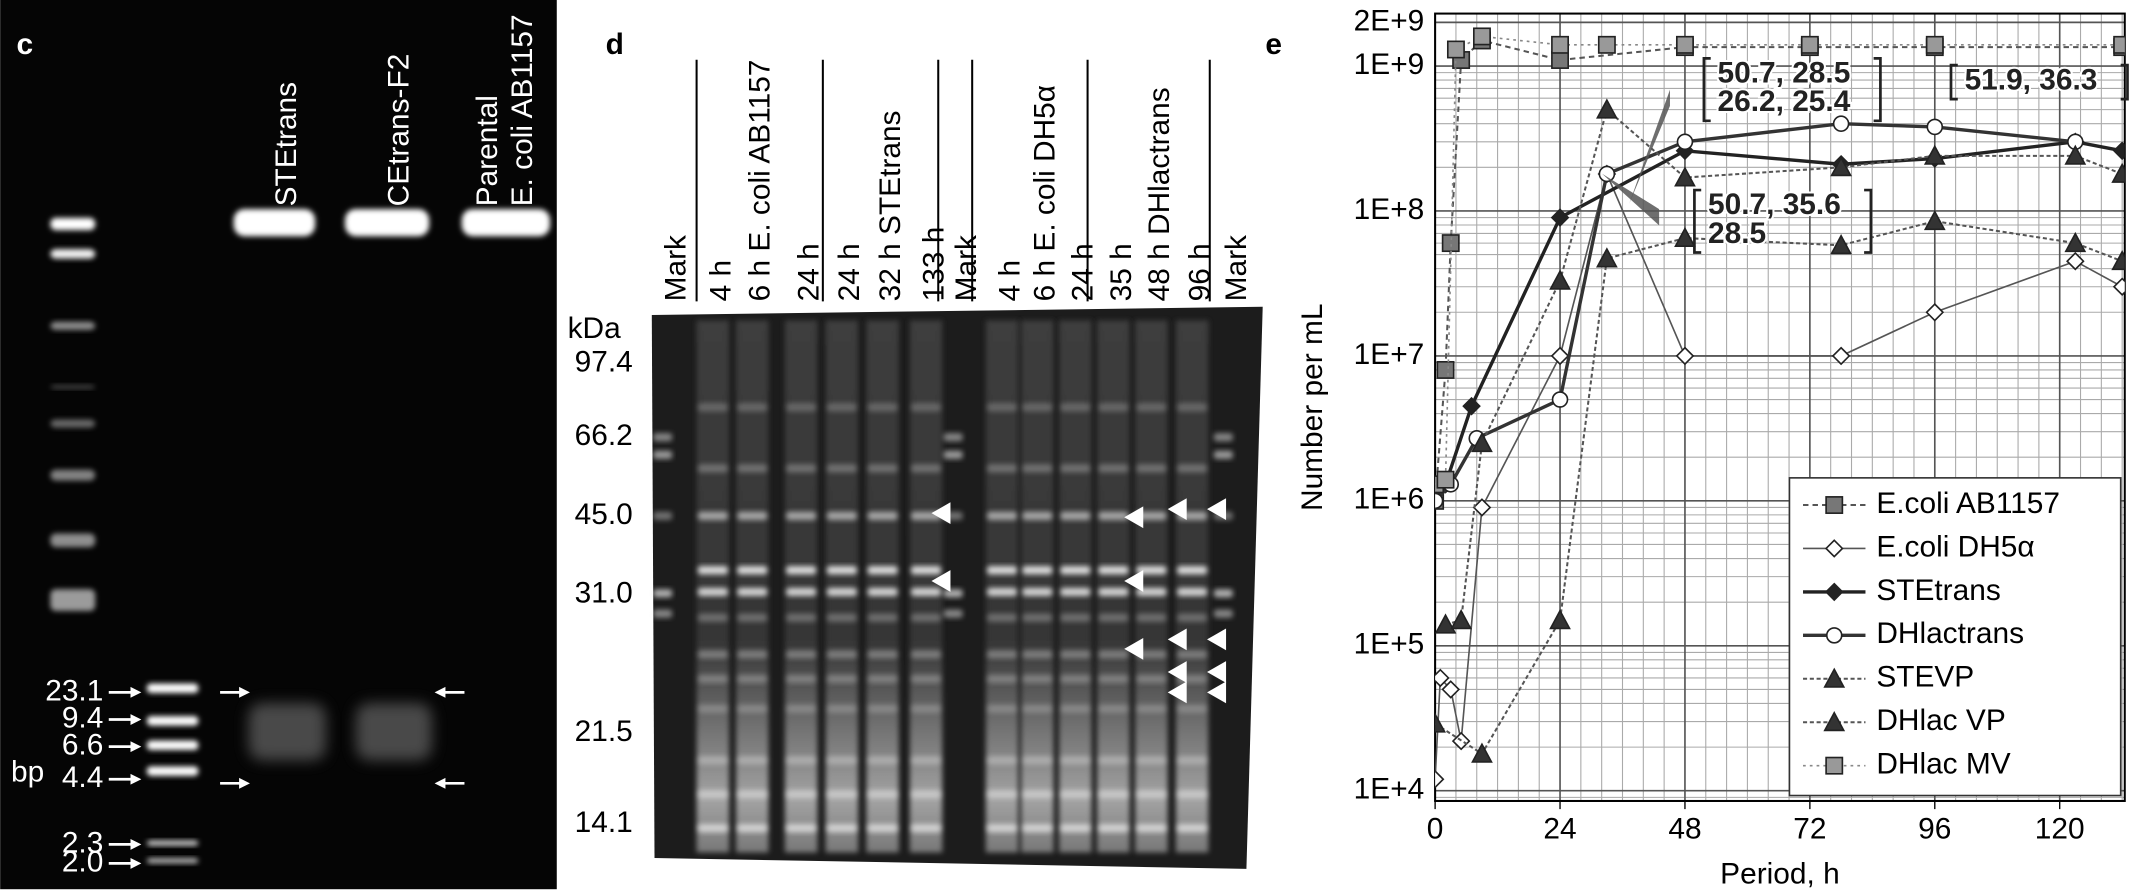 The image size is (2129, 896). I want to click on unit-label: bp, so click(27, 772).